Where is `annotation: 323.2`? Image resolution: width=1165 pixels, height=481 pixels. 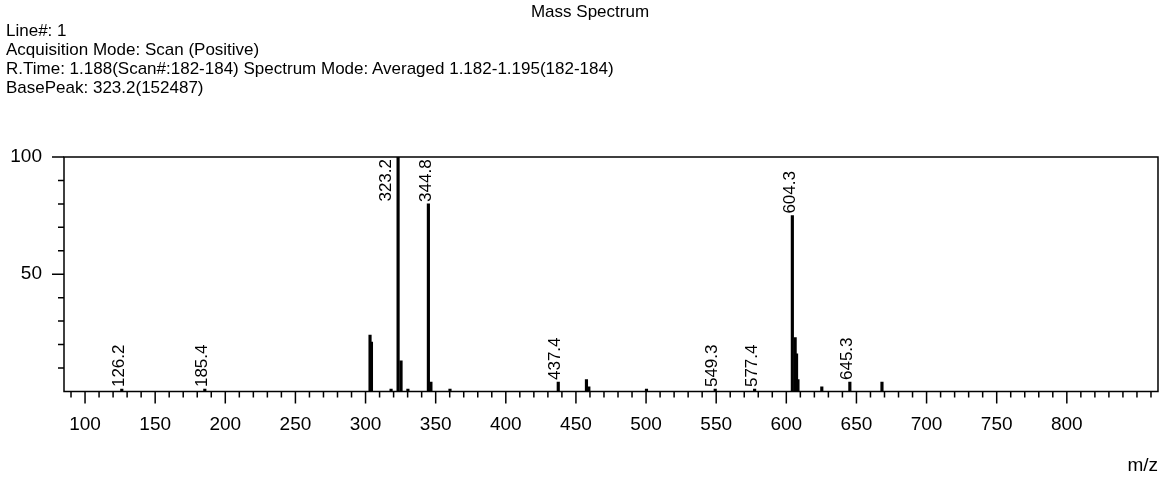
annotation: 323.2 is located at coordinates (386, 180).